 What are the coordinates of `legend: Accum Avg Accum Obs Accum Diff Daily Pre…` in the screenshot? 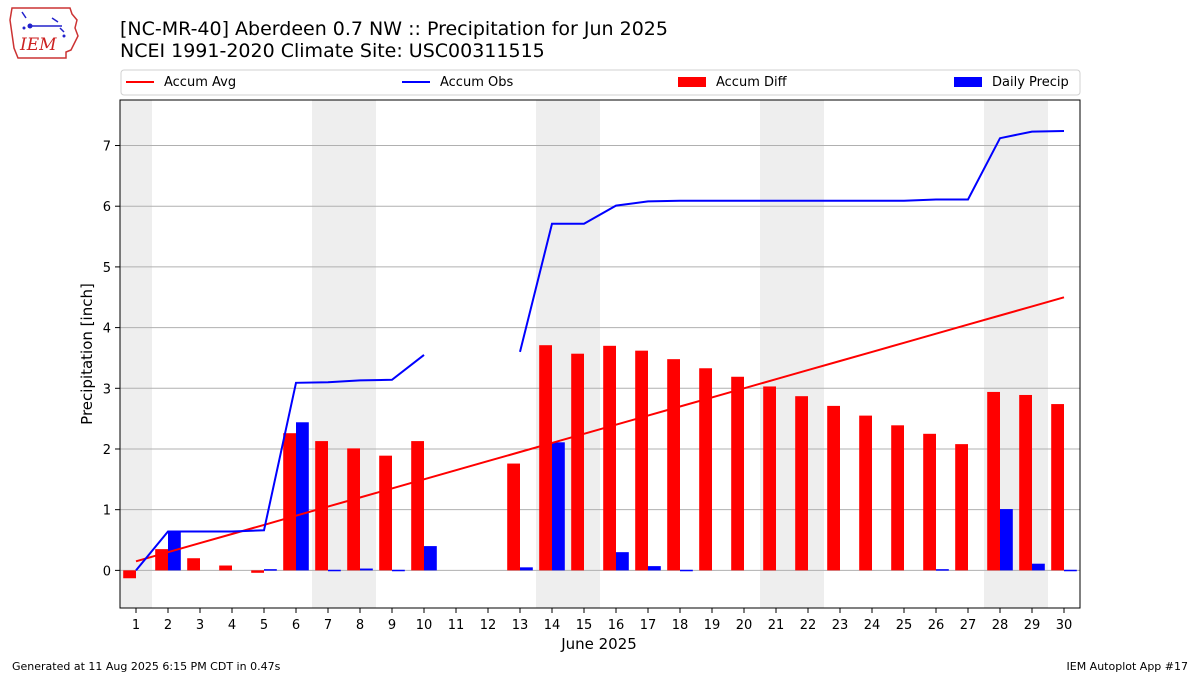 It's located at (600, 82).